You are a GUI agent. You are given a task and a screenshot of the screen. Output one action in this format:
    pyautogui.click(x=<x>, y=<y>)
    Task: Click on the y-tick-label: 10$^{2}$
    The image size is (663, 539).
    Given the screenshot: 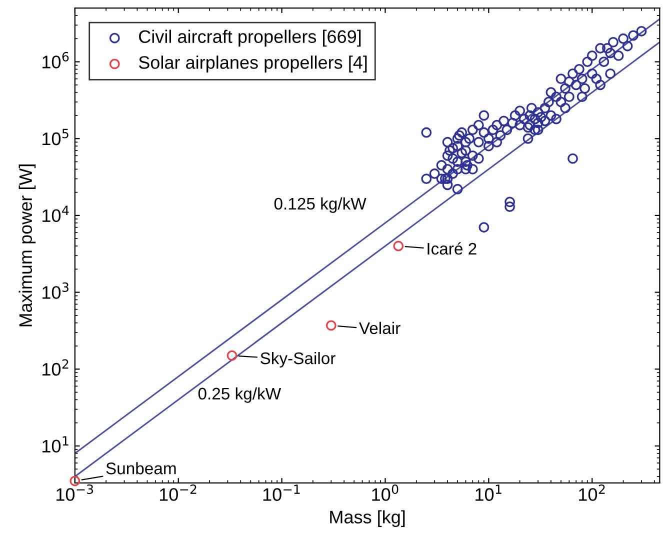 What is the action you would take?
    pyautogui.click(x=55, y=367)
    